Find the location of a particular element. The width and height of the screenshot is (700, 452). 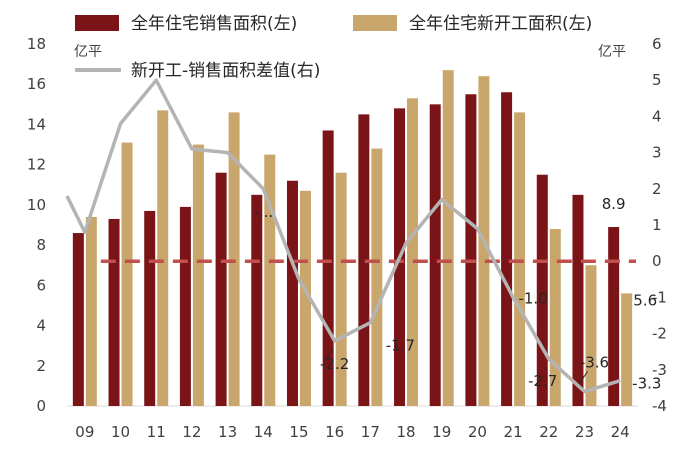

y-right-tick-label: -1 is located at coordinates (659, 297).